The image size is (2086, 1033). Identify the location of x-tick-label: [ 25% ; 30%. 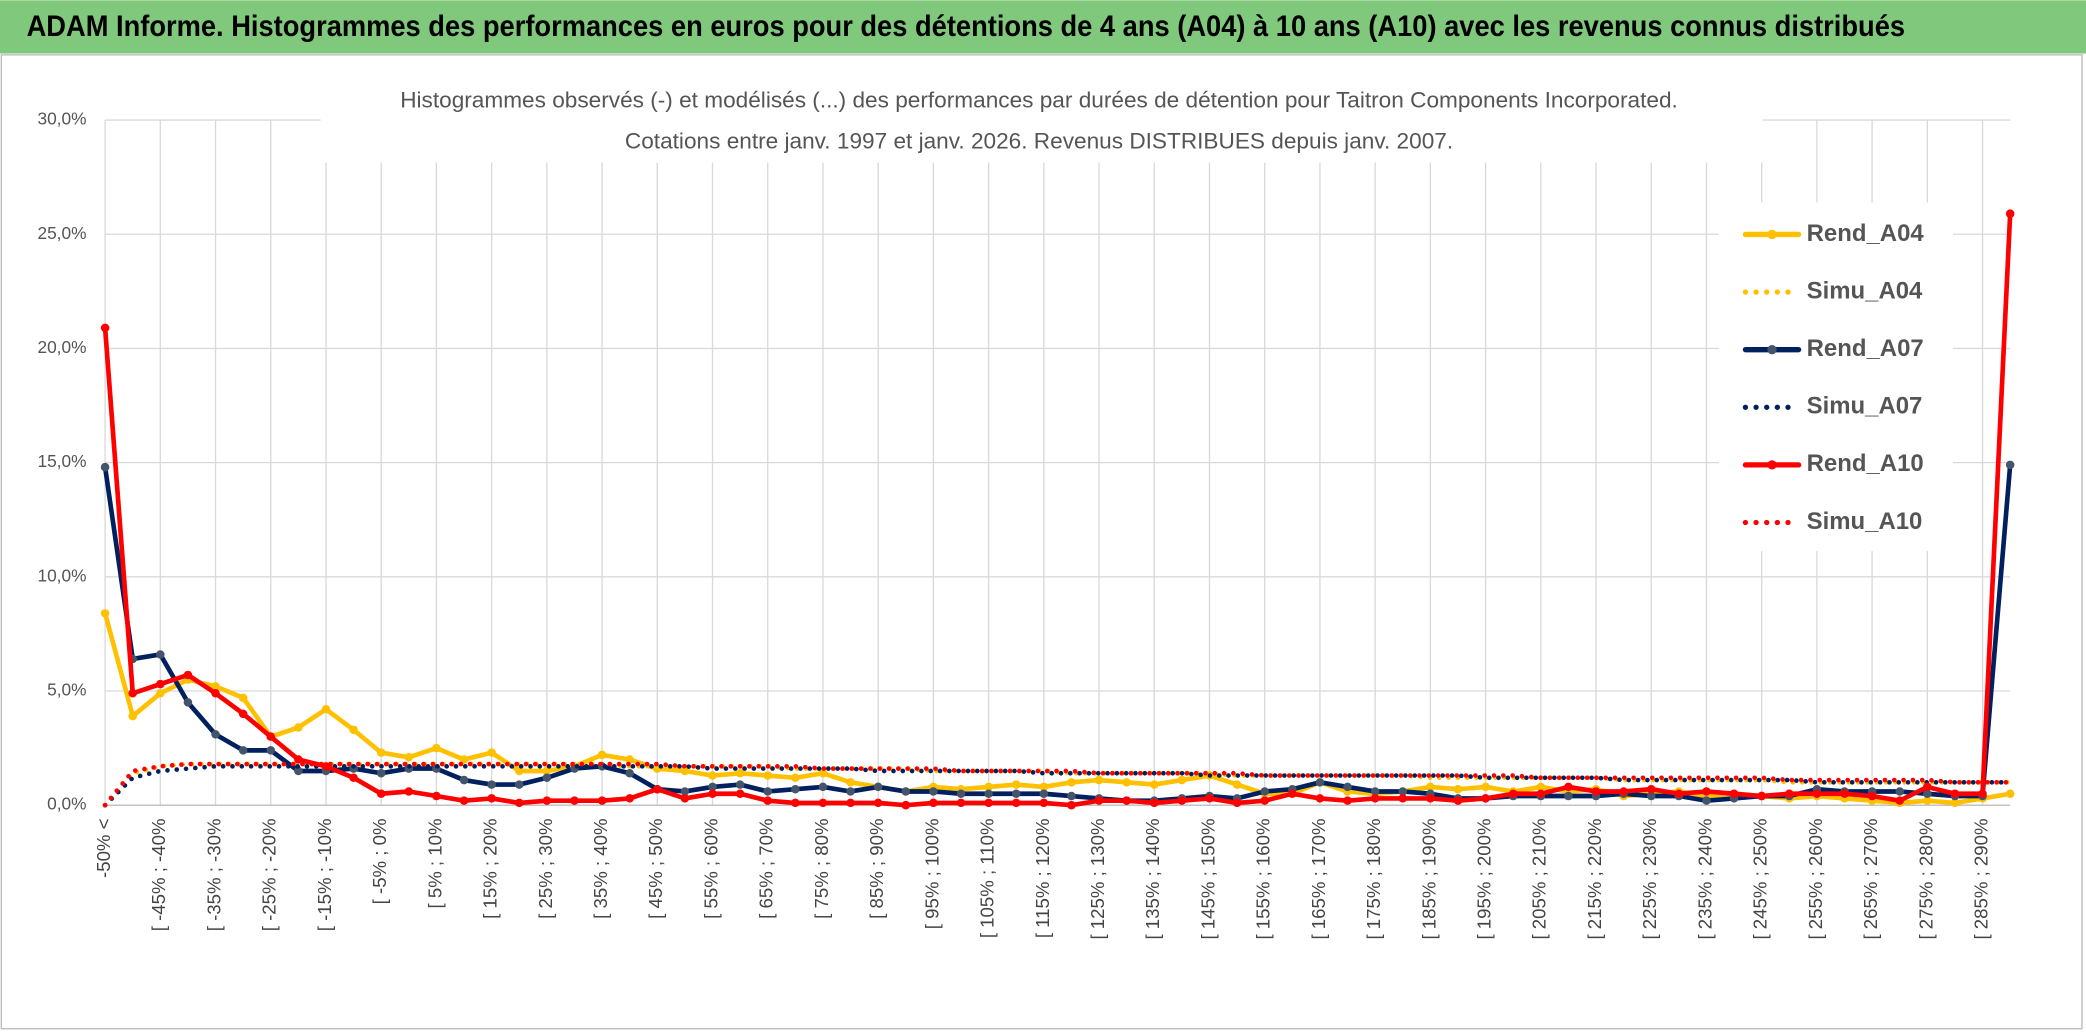
(545, 868).